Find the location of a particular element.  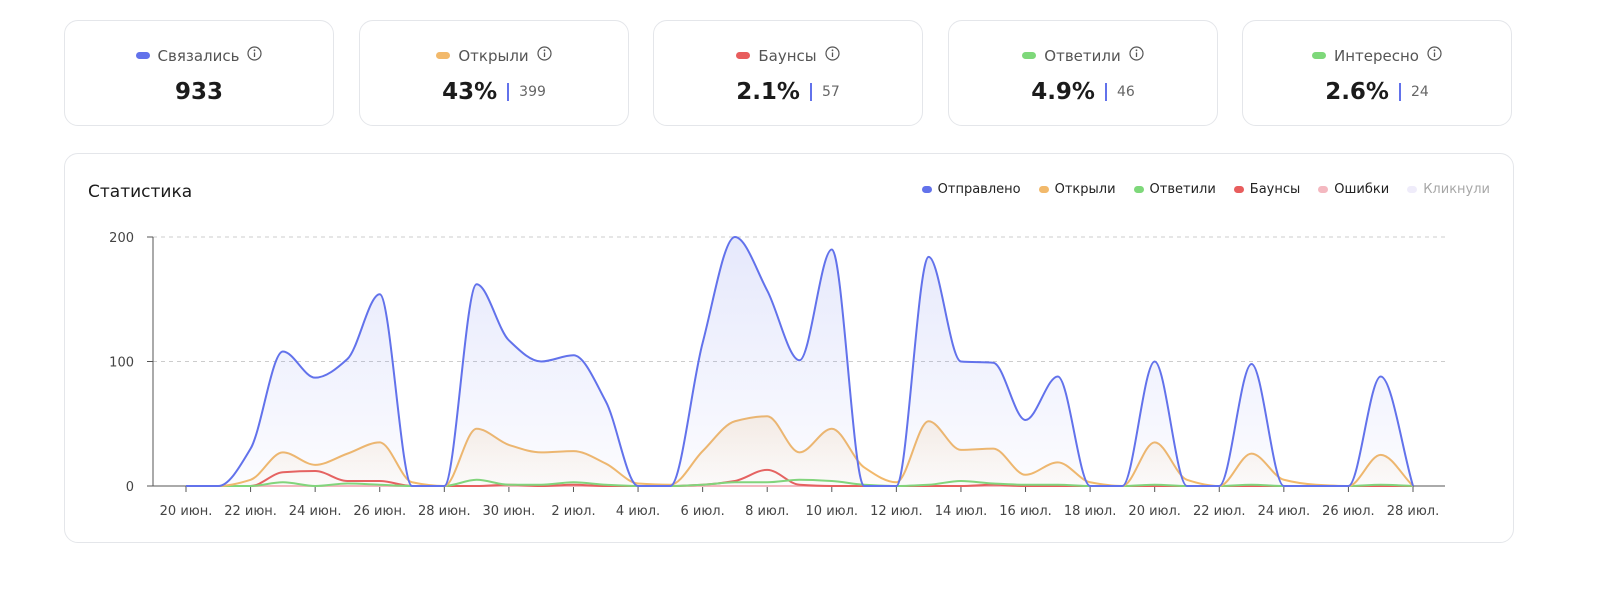

stat-card: Открыли 43% 399 is located at coordinates (494, 73).